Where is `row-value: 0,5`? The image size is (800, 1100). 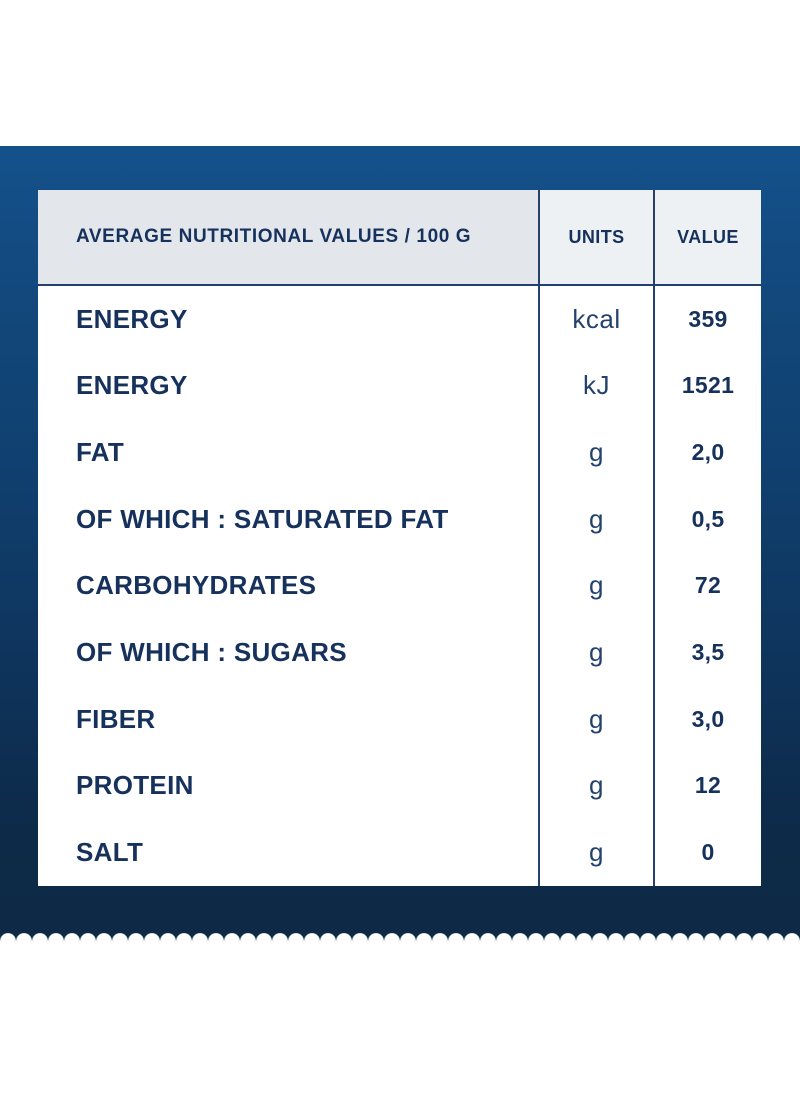 row-value: 0,5 is located at coordinates (707, 519).